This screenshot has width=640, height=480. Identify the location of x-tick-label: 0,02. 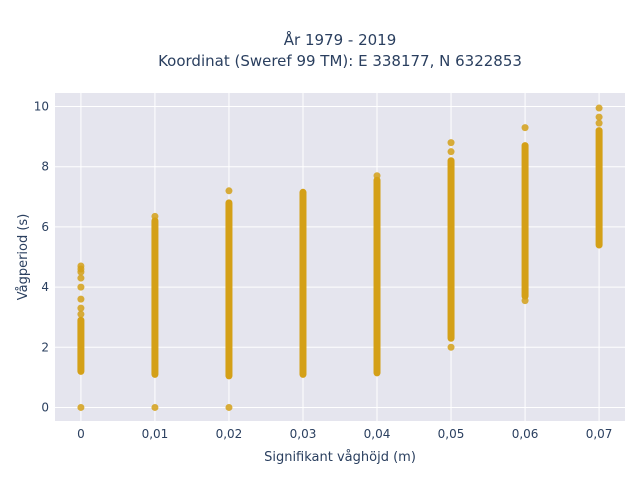
(229, 434).